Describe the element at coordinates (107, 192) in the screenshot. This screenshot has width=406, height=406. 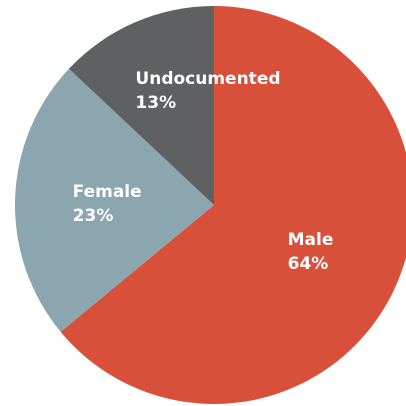
I see `slice-label-female: Female` at that location.